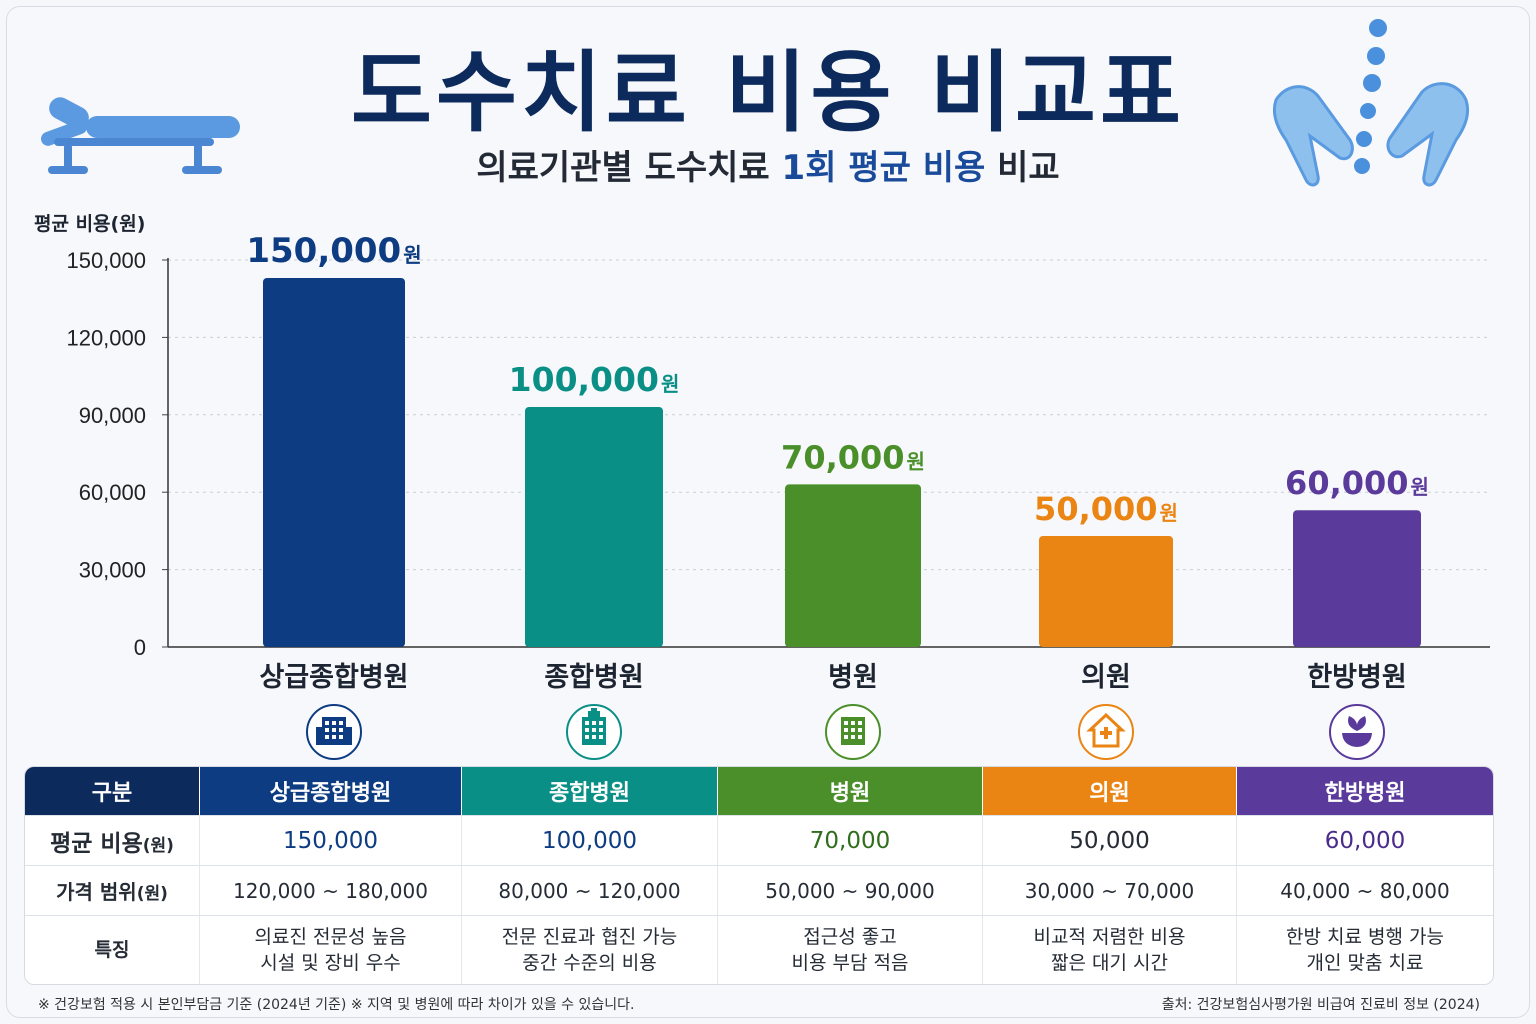  I want to click on y-tick-label: 0, so click(140, 647).